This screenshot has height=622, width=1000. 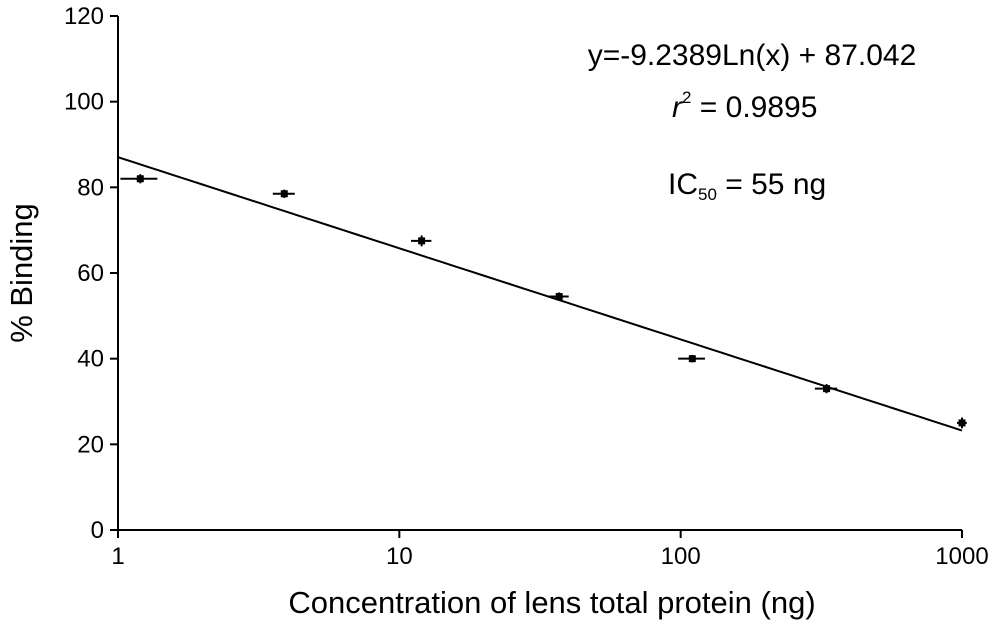 I want to click on y-tick-label: 20, so click(x=90, y=444).